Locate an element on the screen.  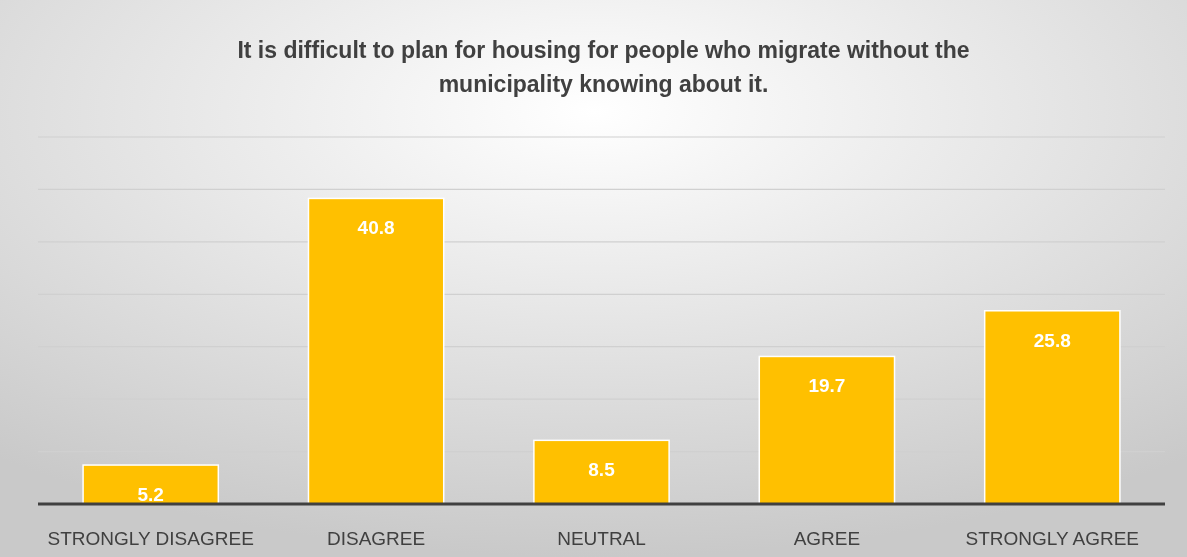
data-label: 40.8 is located at coordinates (376, 228).